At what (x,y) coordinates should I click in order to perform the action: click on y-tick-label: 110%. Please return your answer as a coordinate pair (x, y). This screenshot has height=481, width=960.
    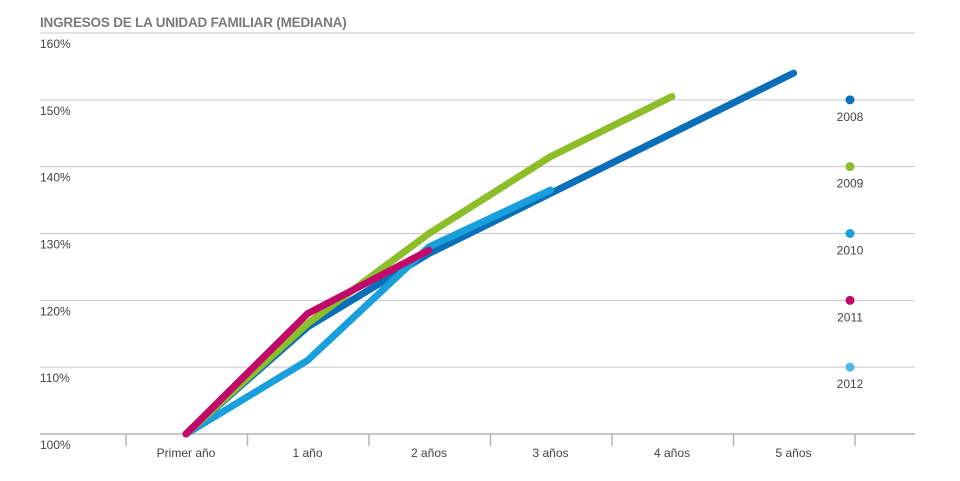
    Looking at the image, I should click on (55, 378).